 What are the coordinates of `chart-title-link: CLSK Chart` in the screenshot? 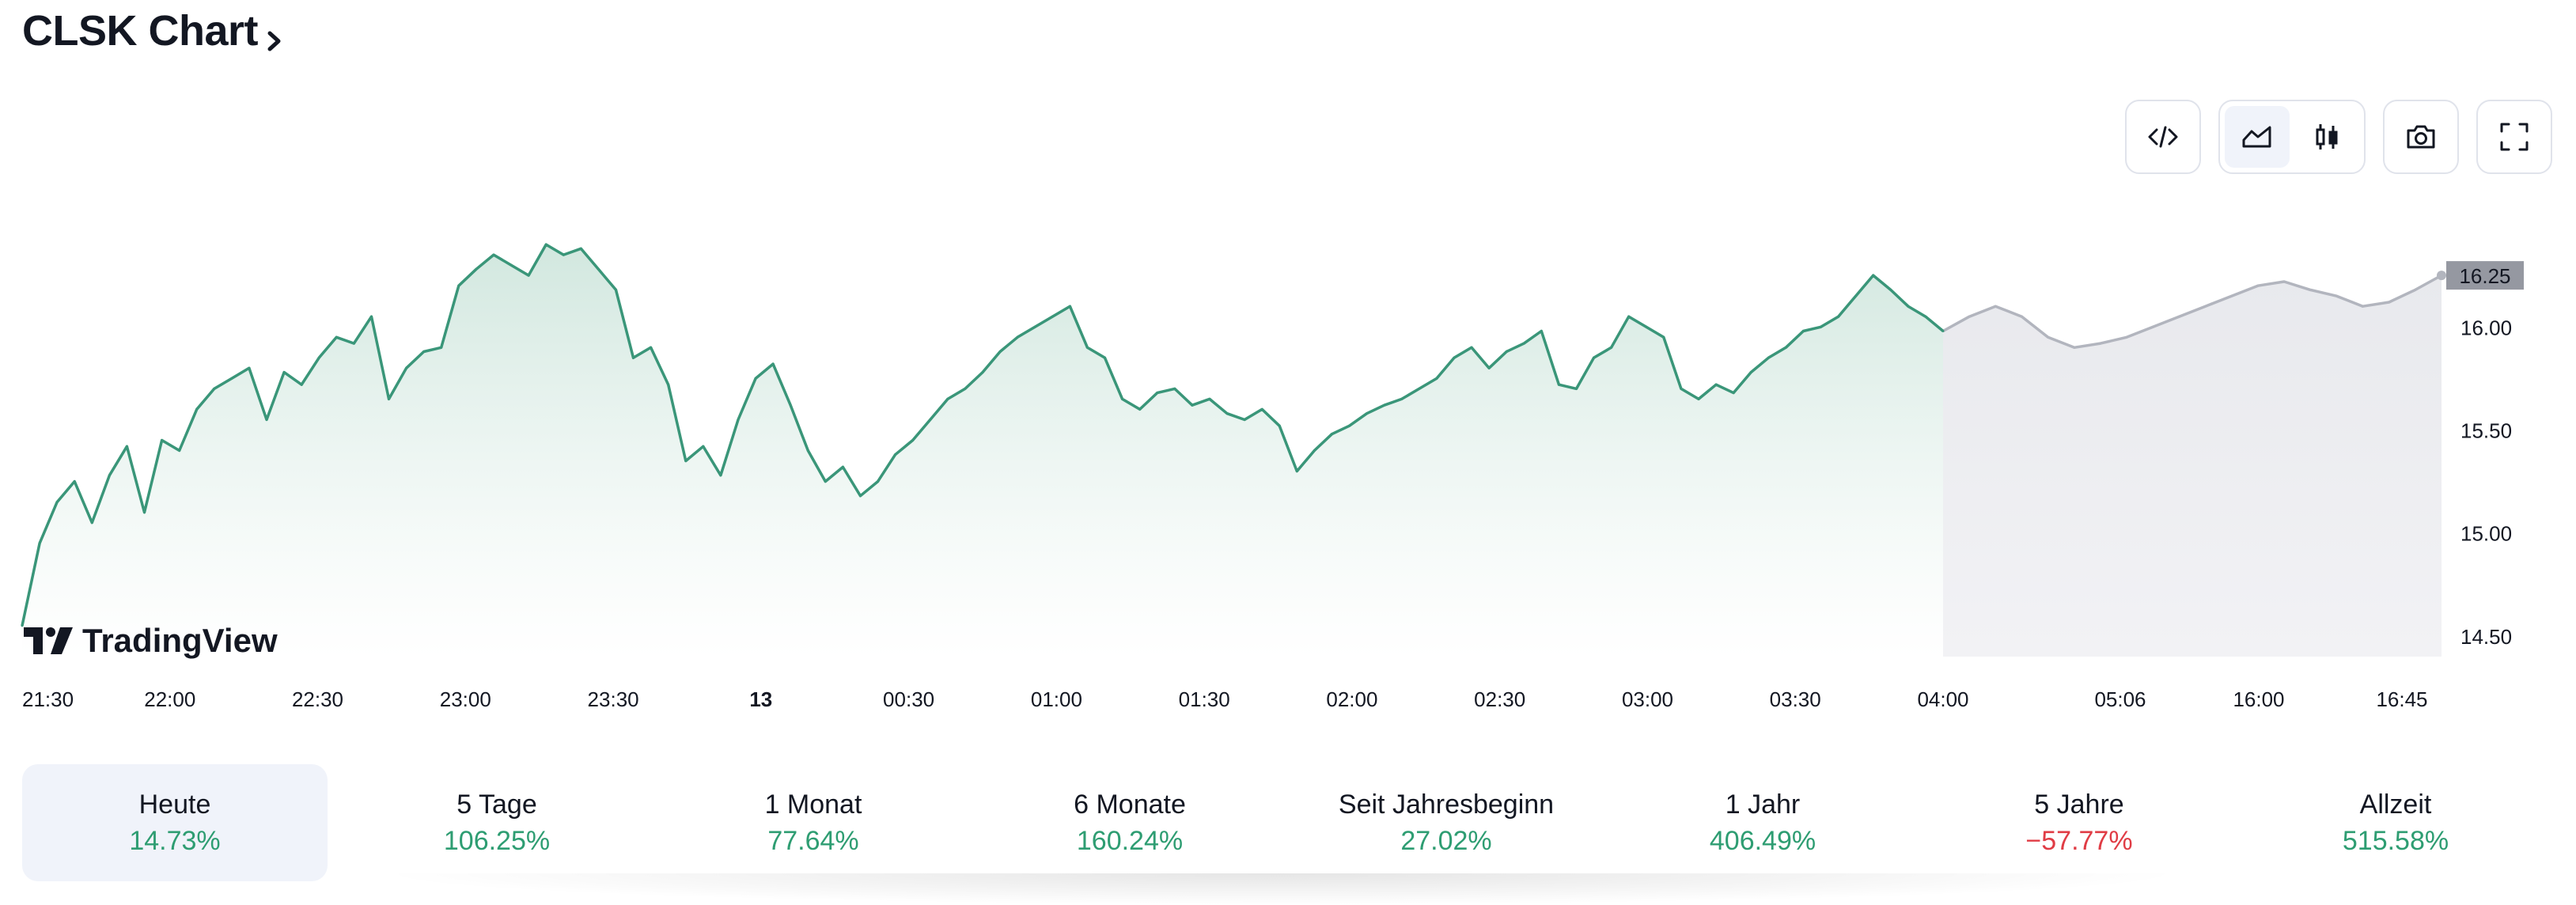 It's located at (154, 30).